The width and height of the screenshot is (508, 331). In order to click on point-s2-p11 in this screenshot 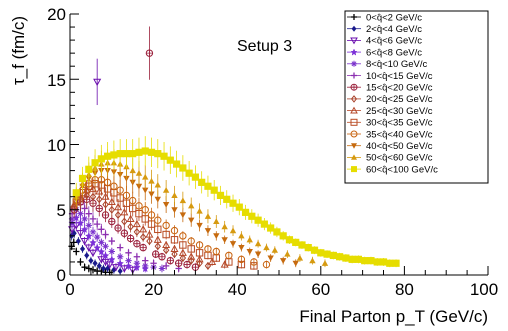, I will do `click(124, 269)`.